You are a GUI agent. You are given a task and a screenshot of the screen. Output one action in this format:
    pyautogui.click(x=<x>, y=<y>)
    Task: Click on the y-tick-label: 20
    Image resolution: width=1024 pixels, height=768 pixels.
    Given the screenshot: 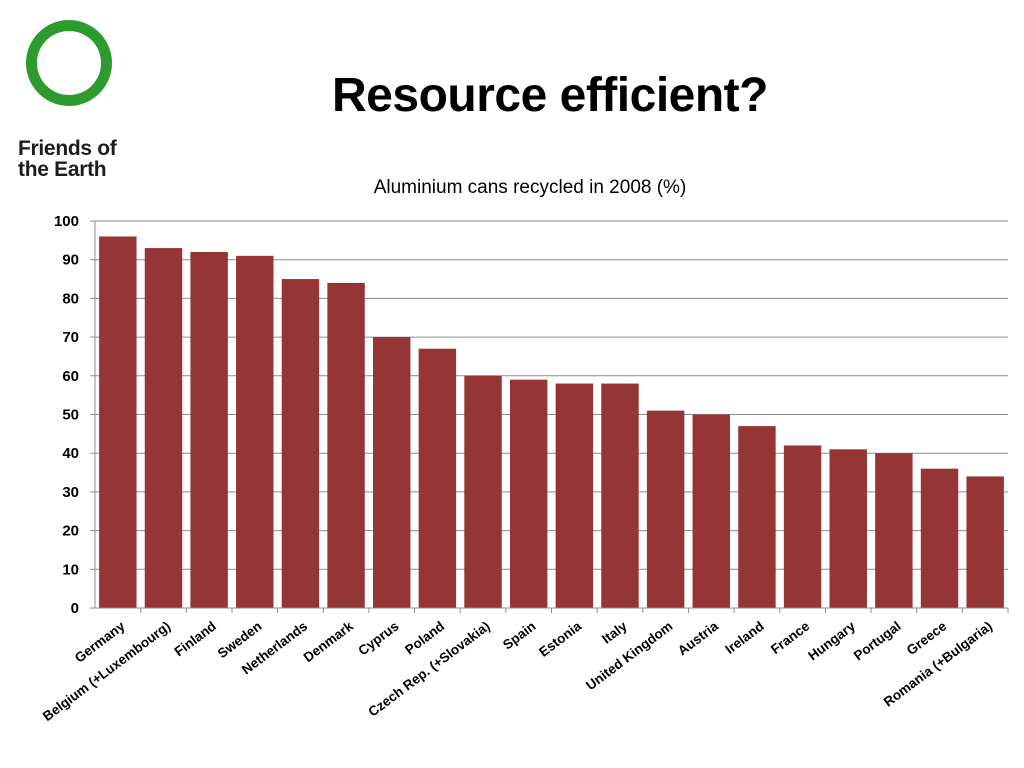 What is the action you would take?
    pyautogui.click(x=70, y=531)
    